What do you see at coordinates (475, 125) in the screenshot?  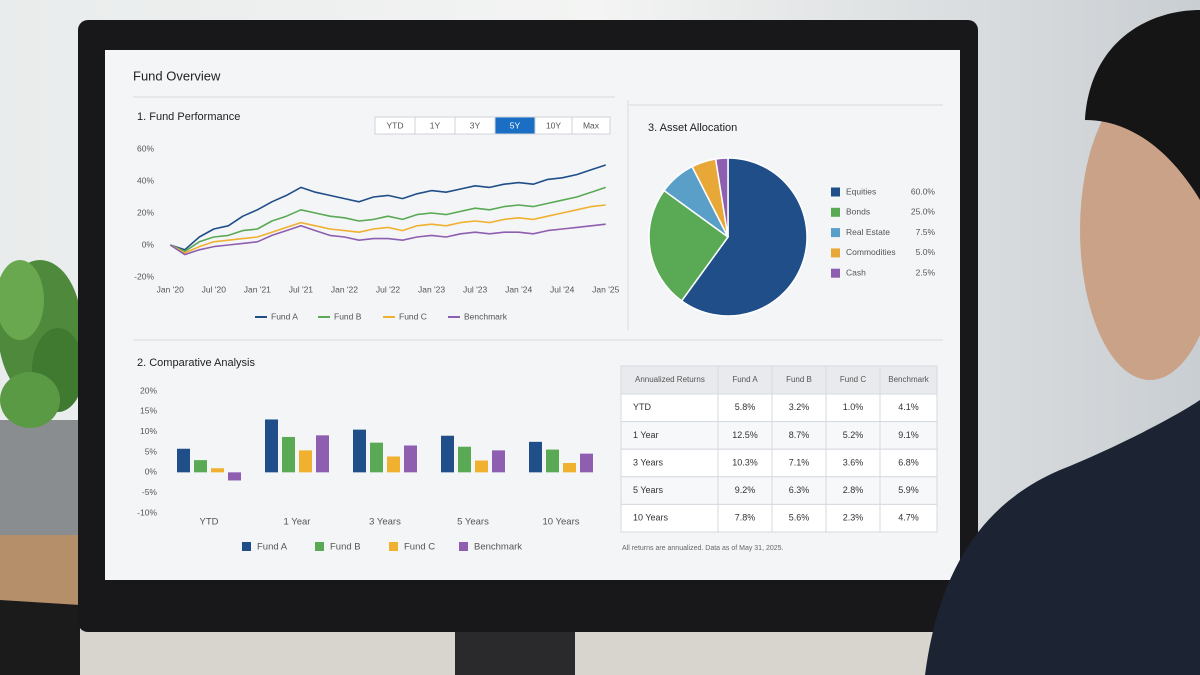 I see `period-label: 3Y` at bounding box center [475, 125].